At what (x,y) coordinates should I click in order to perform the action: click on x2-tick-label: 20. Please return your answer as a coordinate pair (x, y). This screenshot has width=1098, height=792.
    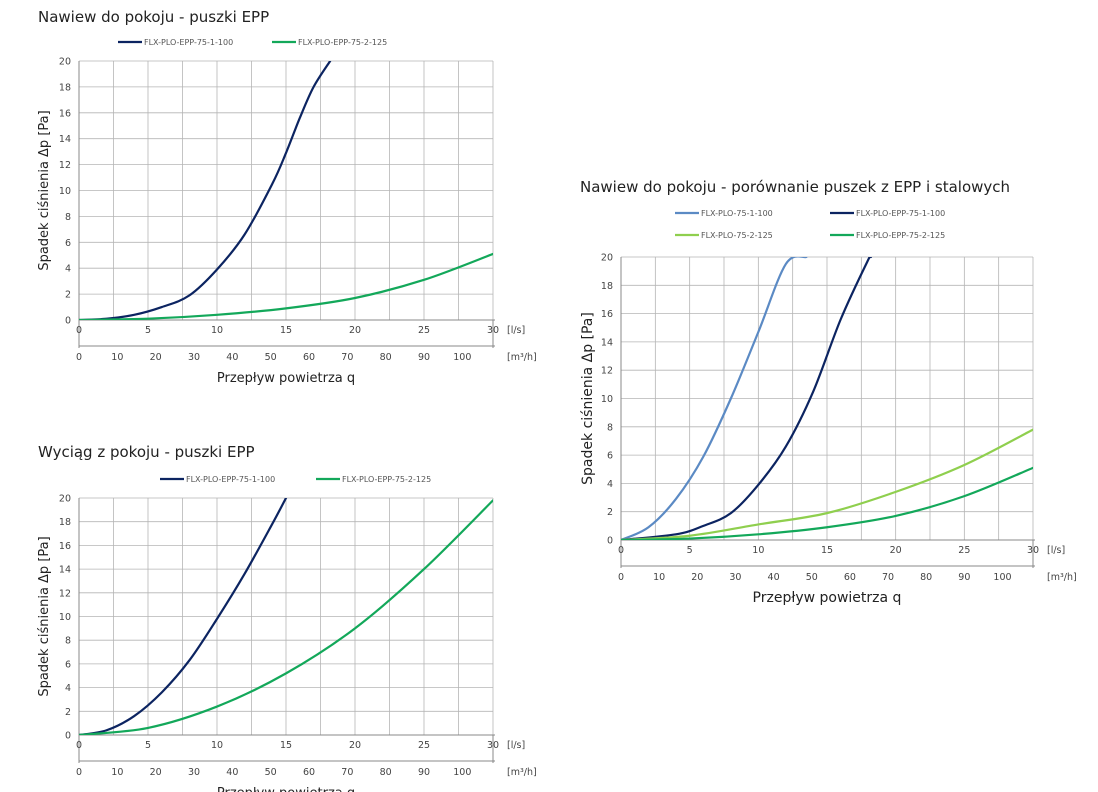
    Looking at the image, I should click on (156, 357).